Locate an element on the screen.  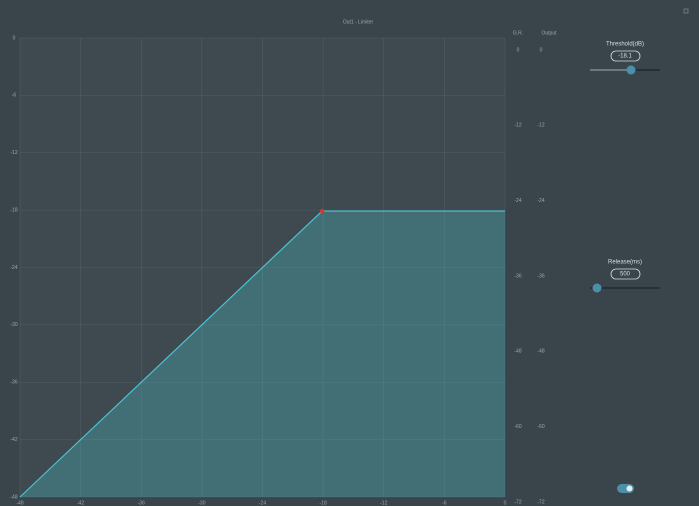
y-tick-label: -30 is located at coordinates (13, 325).